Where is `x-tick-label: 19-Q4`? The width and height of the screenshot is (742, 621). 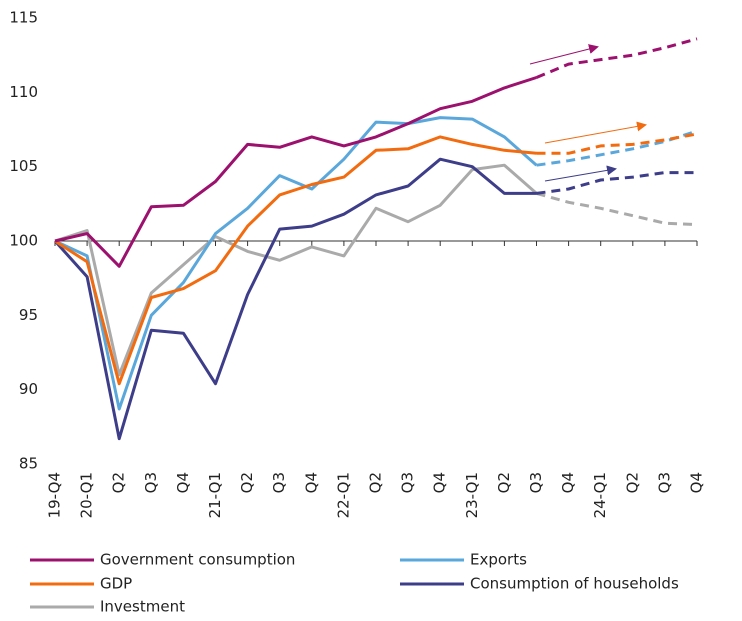 x-tick-label: 19-Q4 is located at coordinates (55, 495).